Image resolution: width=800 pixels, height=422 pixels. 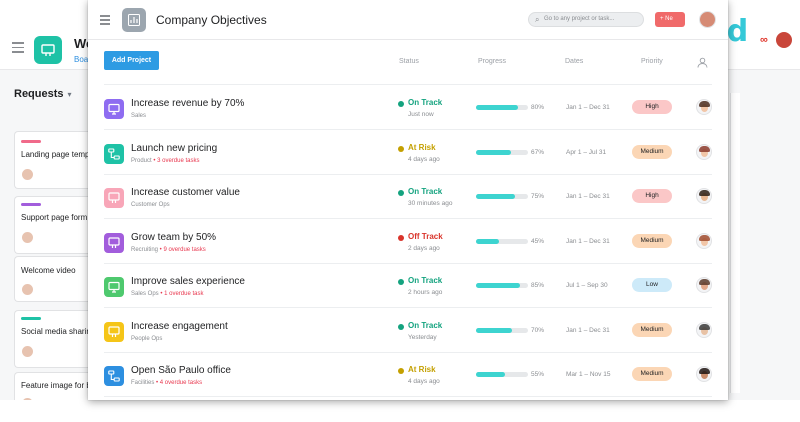 What do you see at coordinates (652, 285) in the screenshot?
I see `priority-badge: Low` at bounding box center [652, 285].